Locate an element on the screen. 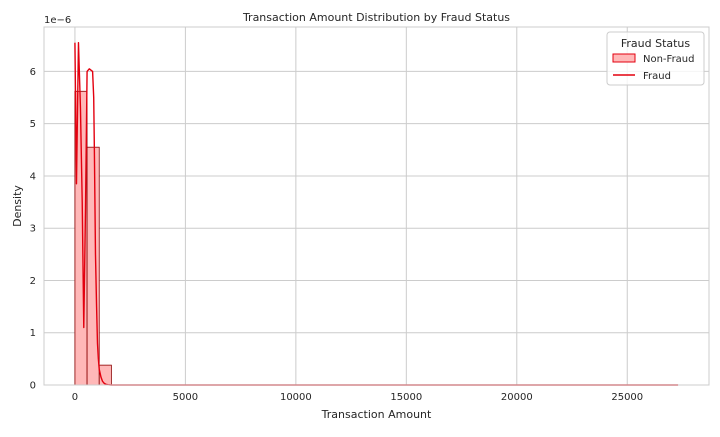 The image size is (720, 437). legend-swatch-non-fraud is located at coordinates (624, 58).